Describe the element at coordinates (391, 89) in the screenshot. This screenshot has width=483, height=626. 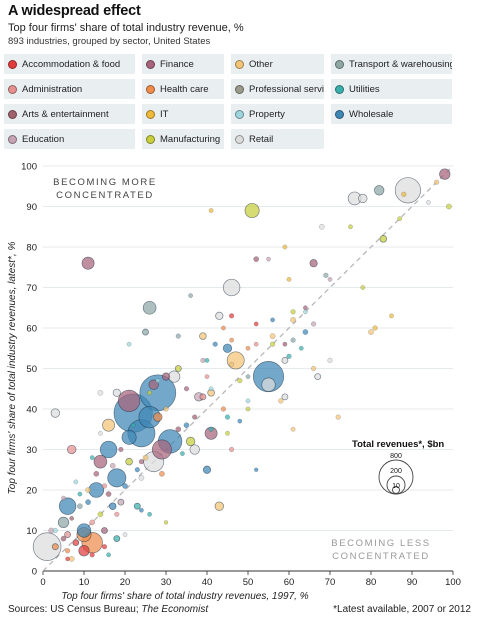
I see `legend-item-utilities: Utilities` at that location.